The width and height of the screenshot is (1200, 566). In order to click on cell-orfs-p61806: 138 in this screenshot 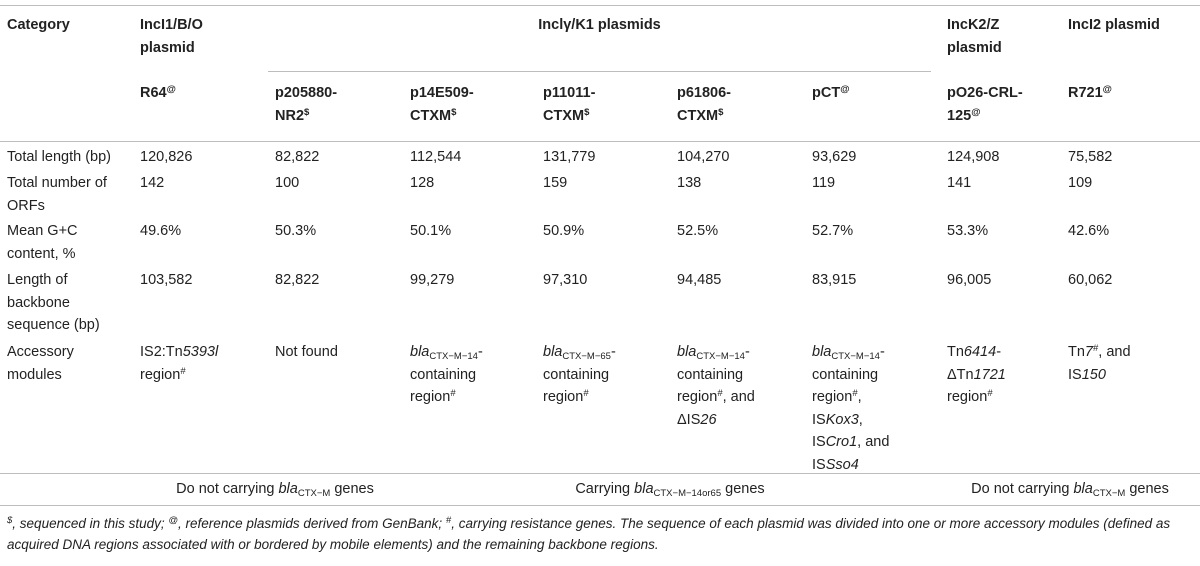, I will do `click(689, 183)`.